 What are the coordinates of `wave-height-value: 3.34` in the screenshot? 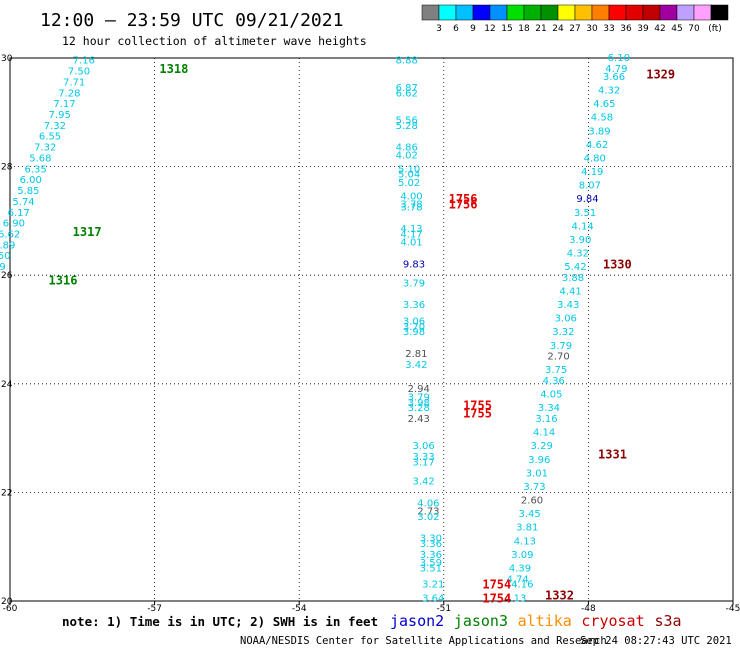 It's located at (549, 408).